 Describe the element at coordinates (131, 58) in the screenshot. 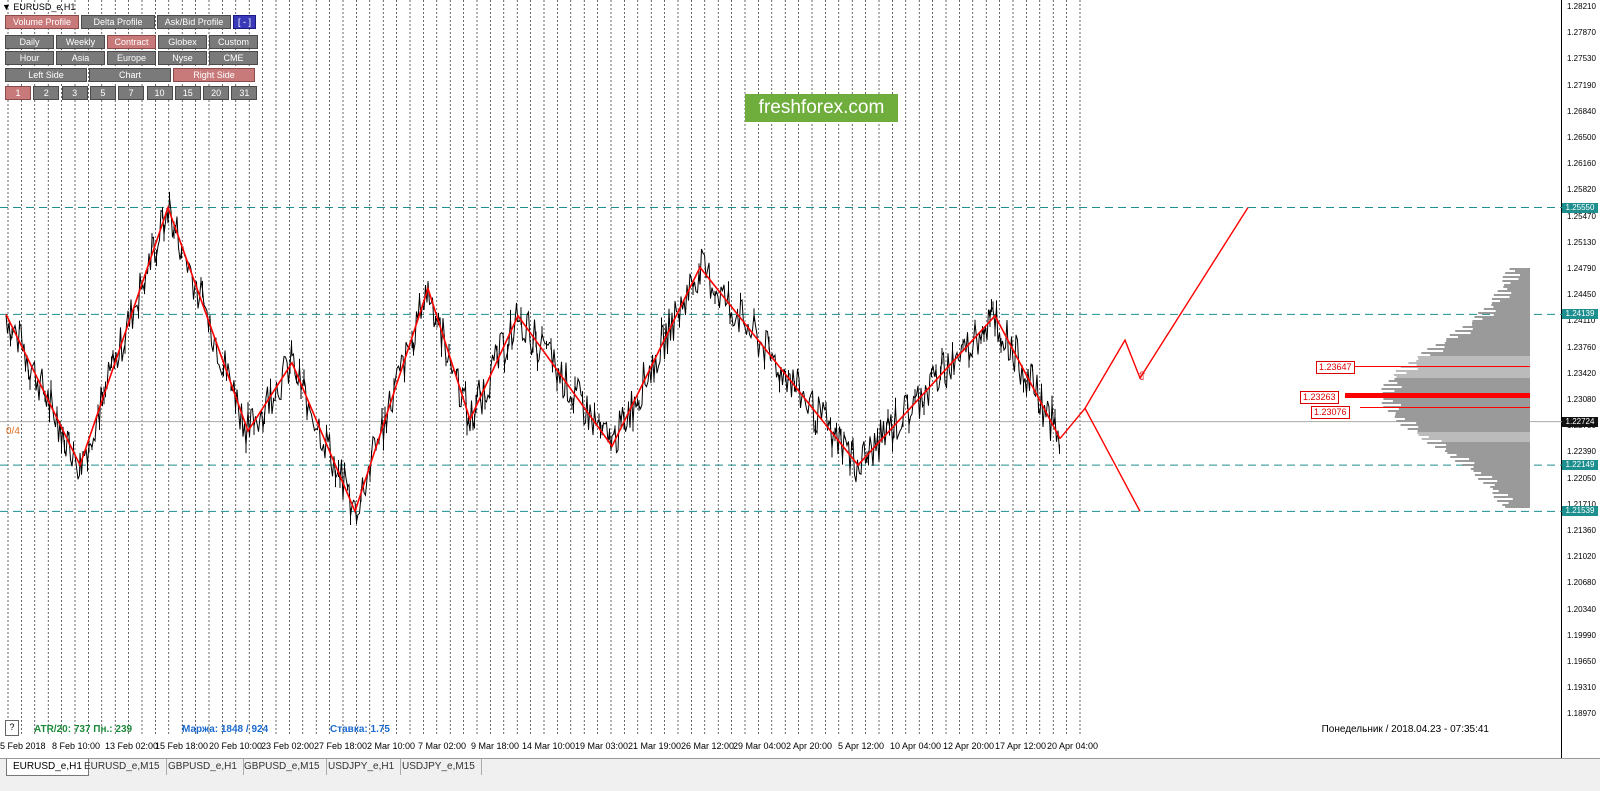

I see `session-button: Europe` at that location.